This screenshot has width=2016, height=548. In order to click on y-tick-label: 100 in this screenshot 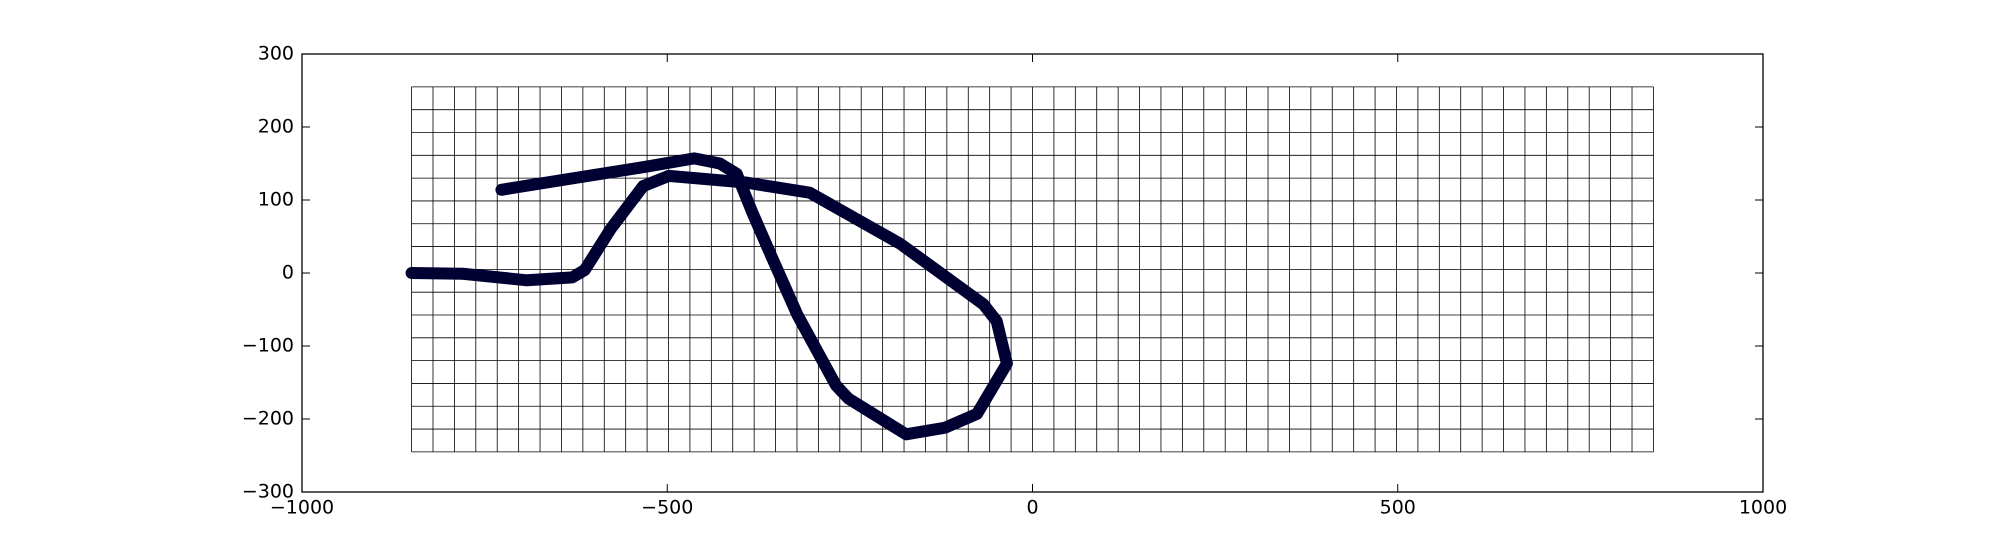, I will do `click(276, 200)`.